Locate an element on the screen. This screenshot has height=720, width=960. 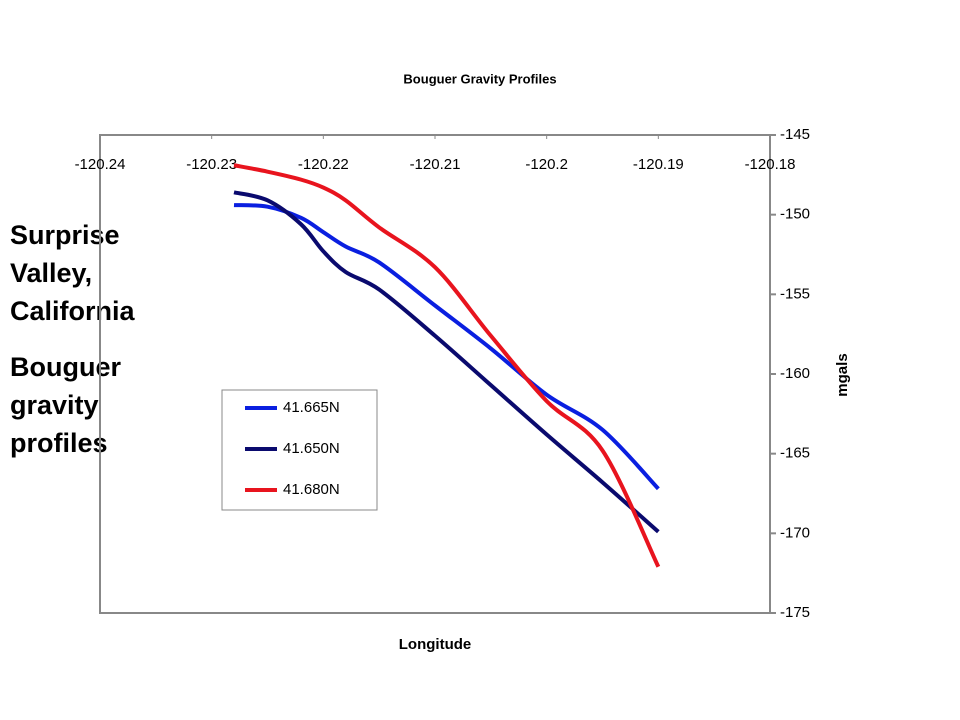
annotation: Surprise Valley, California is located at coordinates (72, 273).